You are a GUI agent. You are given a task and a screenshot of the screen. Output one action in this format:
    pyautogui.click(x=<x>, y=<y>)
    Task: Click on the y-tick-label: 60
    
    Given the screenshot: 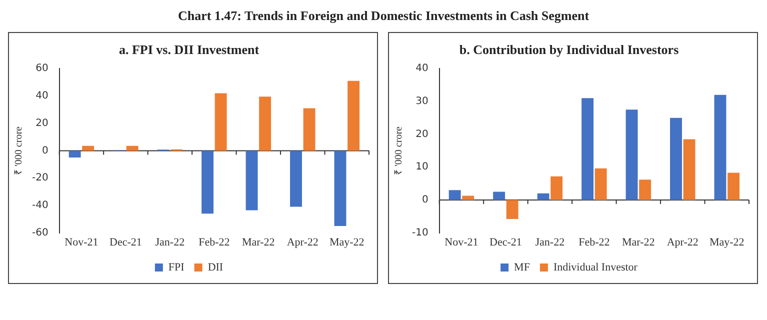 What is the action you would take?
    pyautogui.click(x=42, y=68)
    